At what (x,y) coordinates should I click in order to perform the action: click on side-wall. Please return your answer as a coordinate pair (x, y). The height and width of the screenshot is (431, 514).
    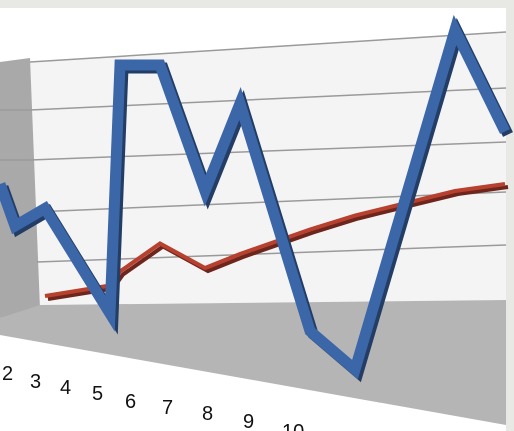
    Looking at the image, I should click on (20, 188).